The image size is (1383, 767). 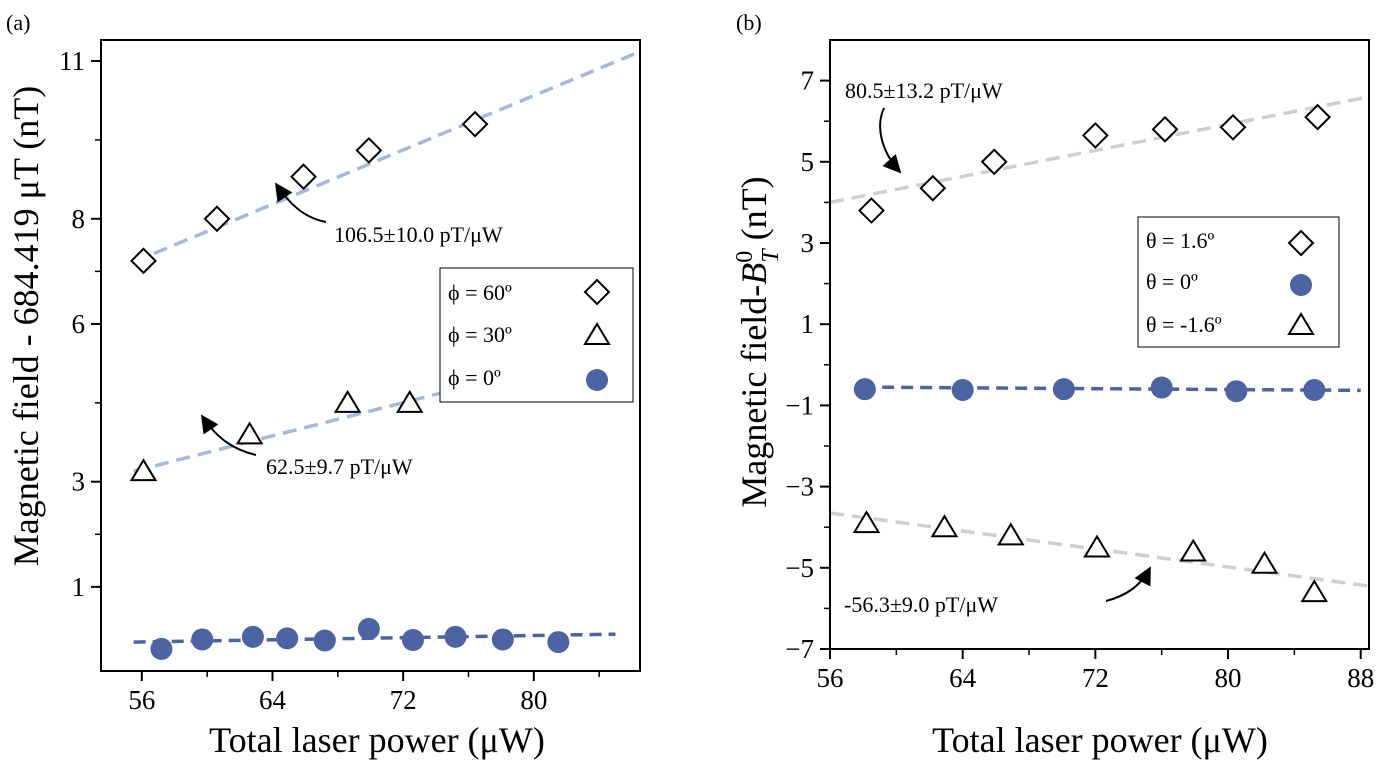 What do you see at coordinates (1180, 240) in the screenshot?
I see `legend-entry-theta-pos: θ = 1.6º` at bounding box center [1180, 240].